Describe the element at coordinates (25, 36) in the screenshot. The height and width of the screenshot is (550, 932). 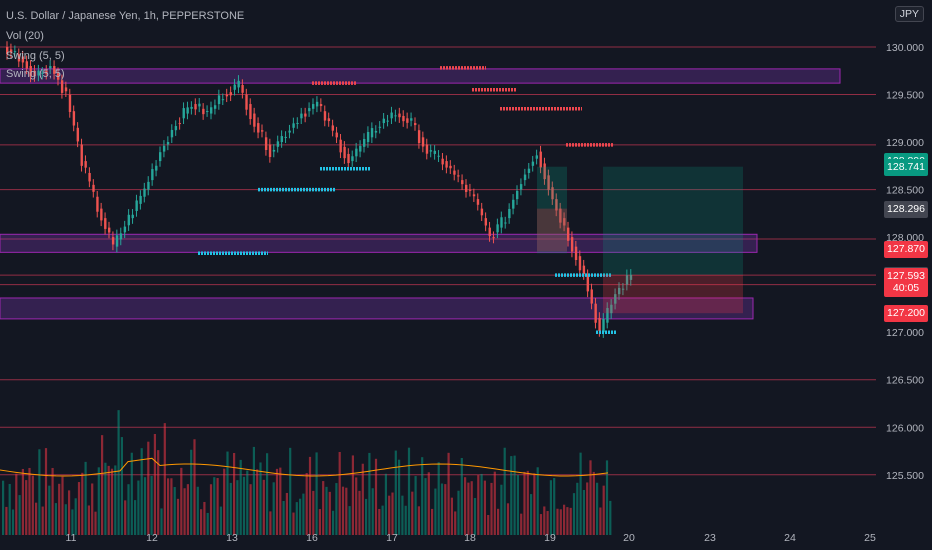
I see `volume-indicator-label: Vol (20)` at that location.